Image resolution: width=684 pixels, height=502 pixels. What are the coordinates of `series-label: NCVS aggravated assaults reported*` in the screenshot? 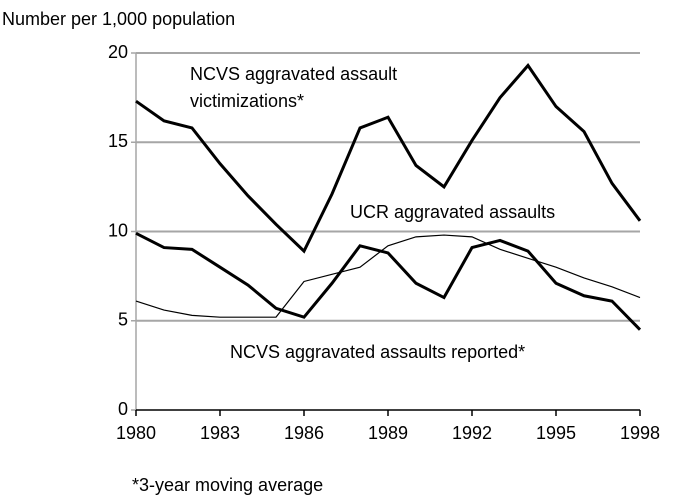 It's located at (377, 352).